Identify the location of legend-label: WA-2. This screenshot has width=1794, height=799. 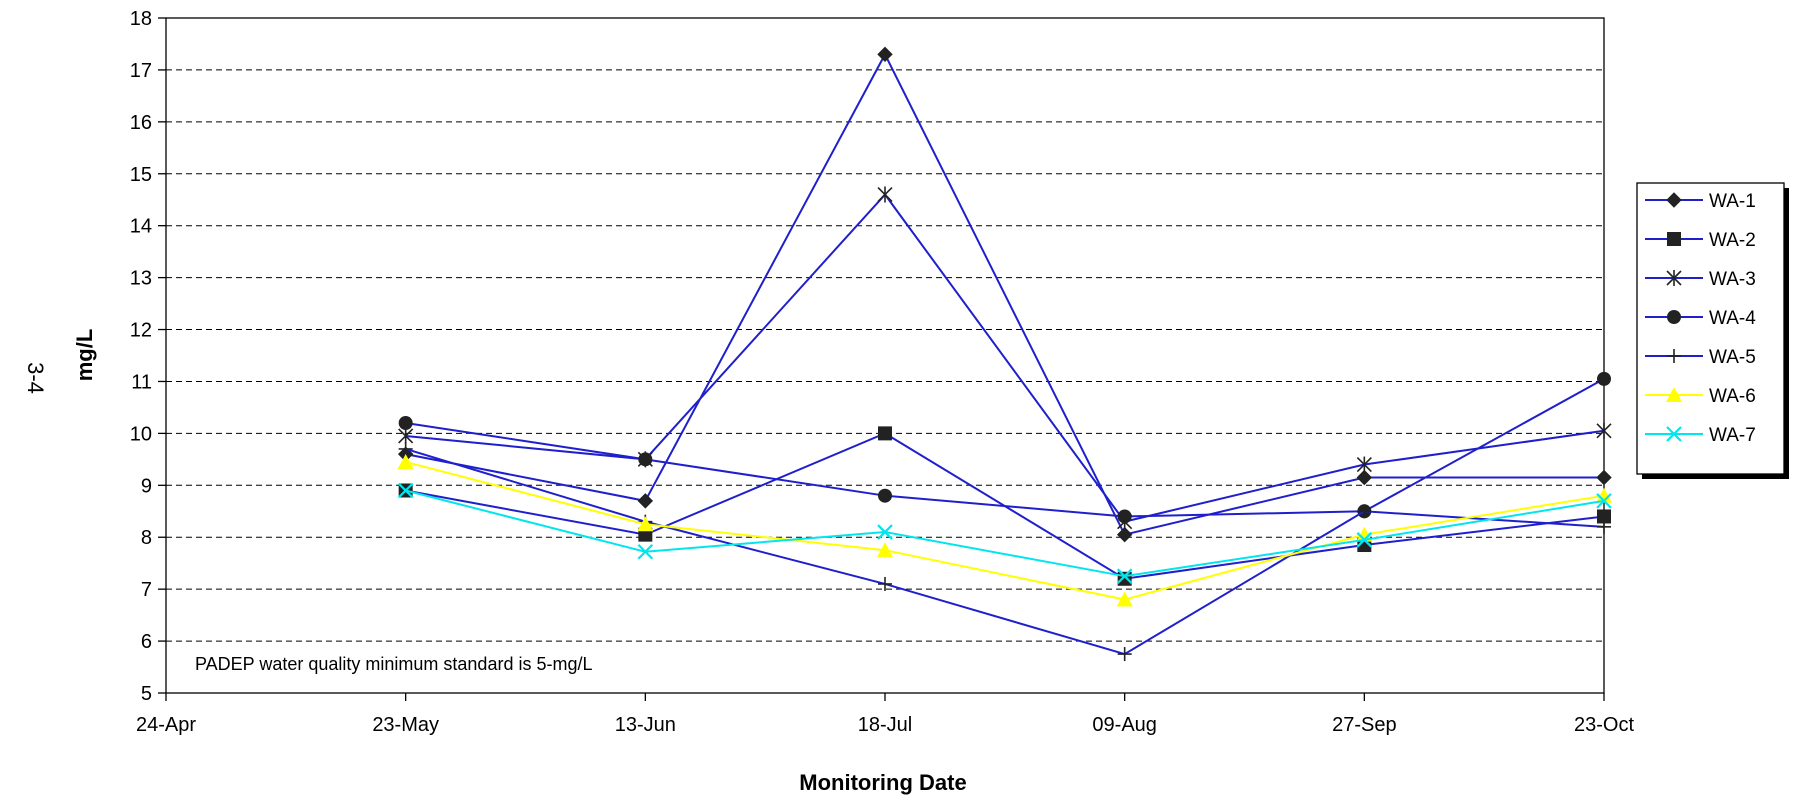
(1732, 240).